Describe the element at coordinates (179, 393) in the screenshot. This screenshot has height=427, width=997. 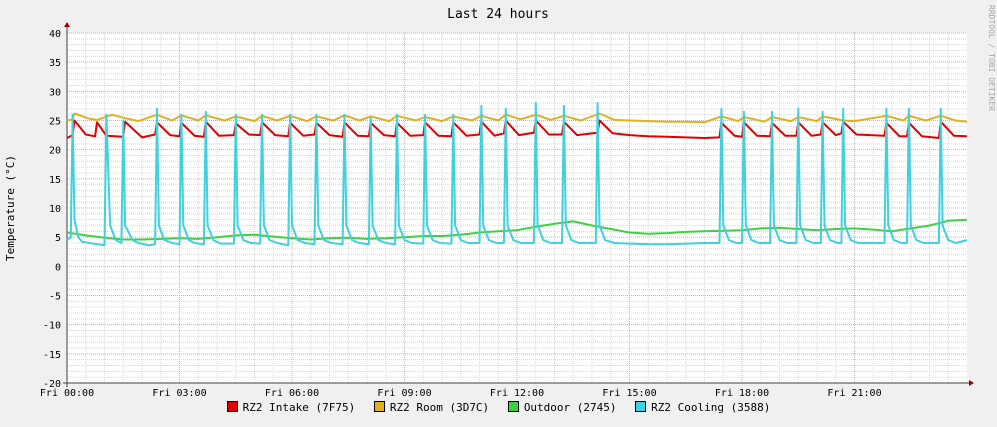
I see `x-tick-label: Fri 03:00` at that location.